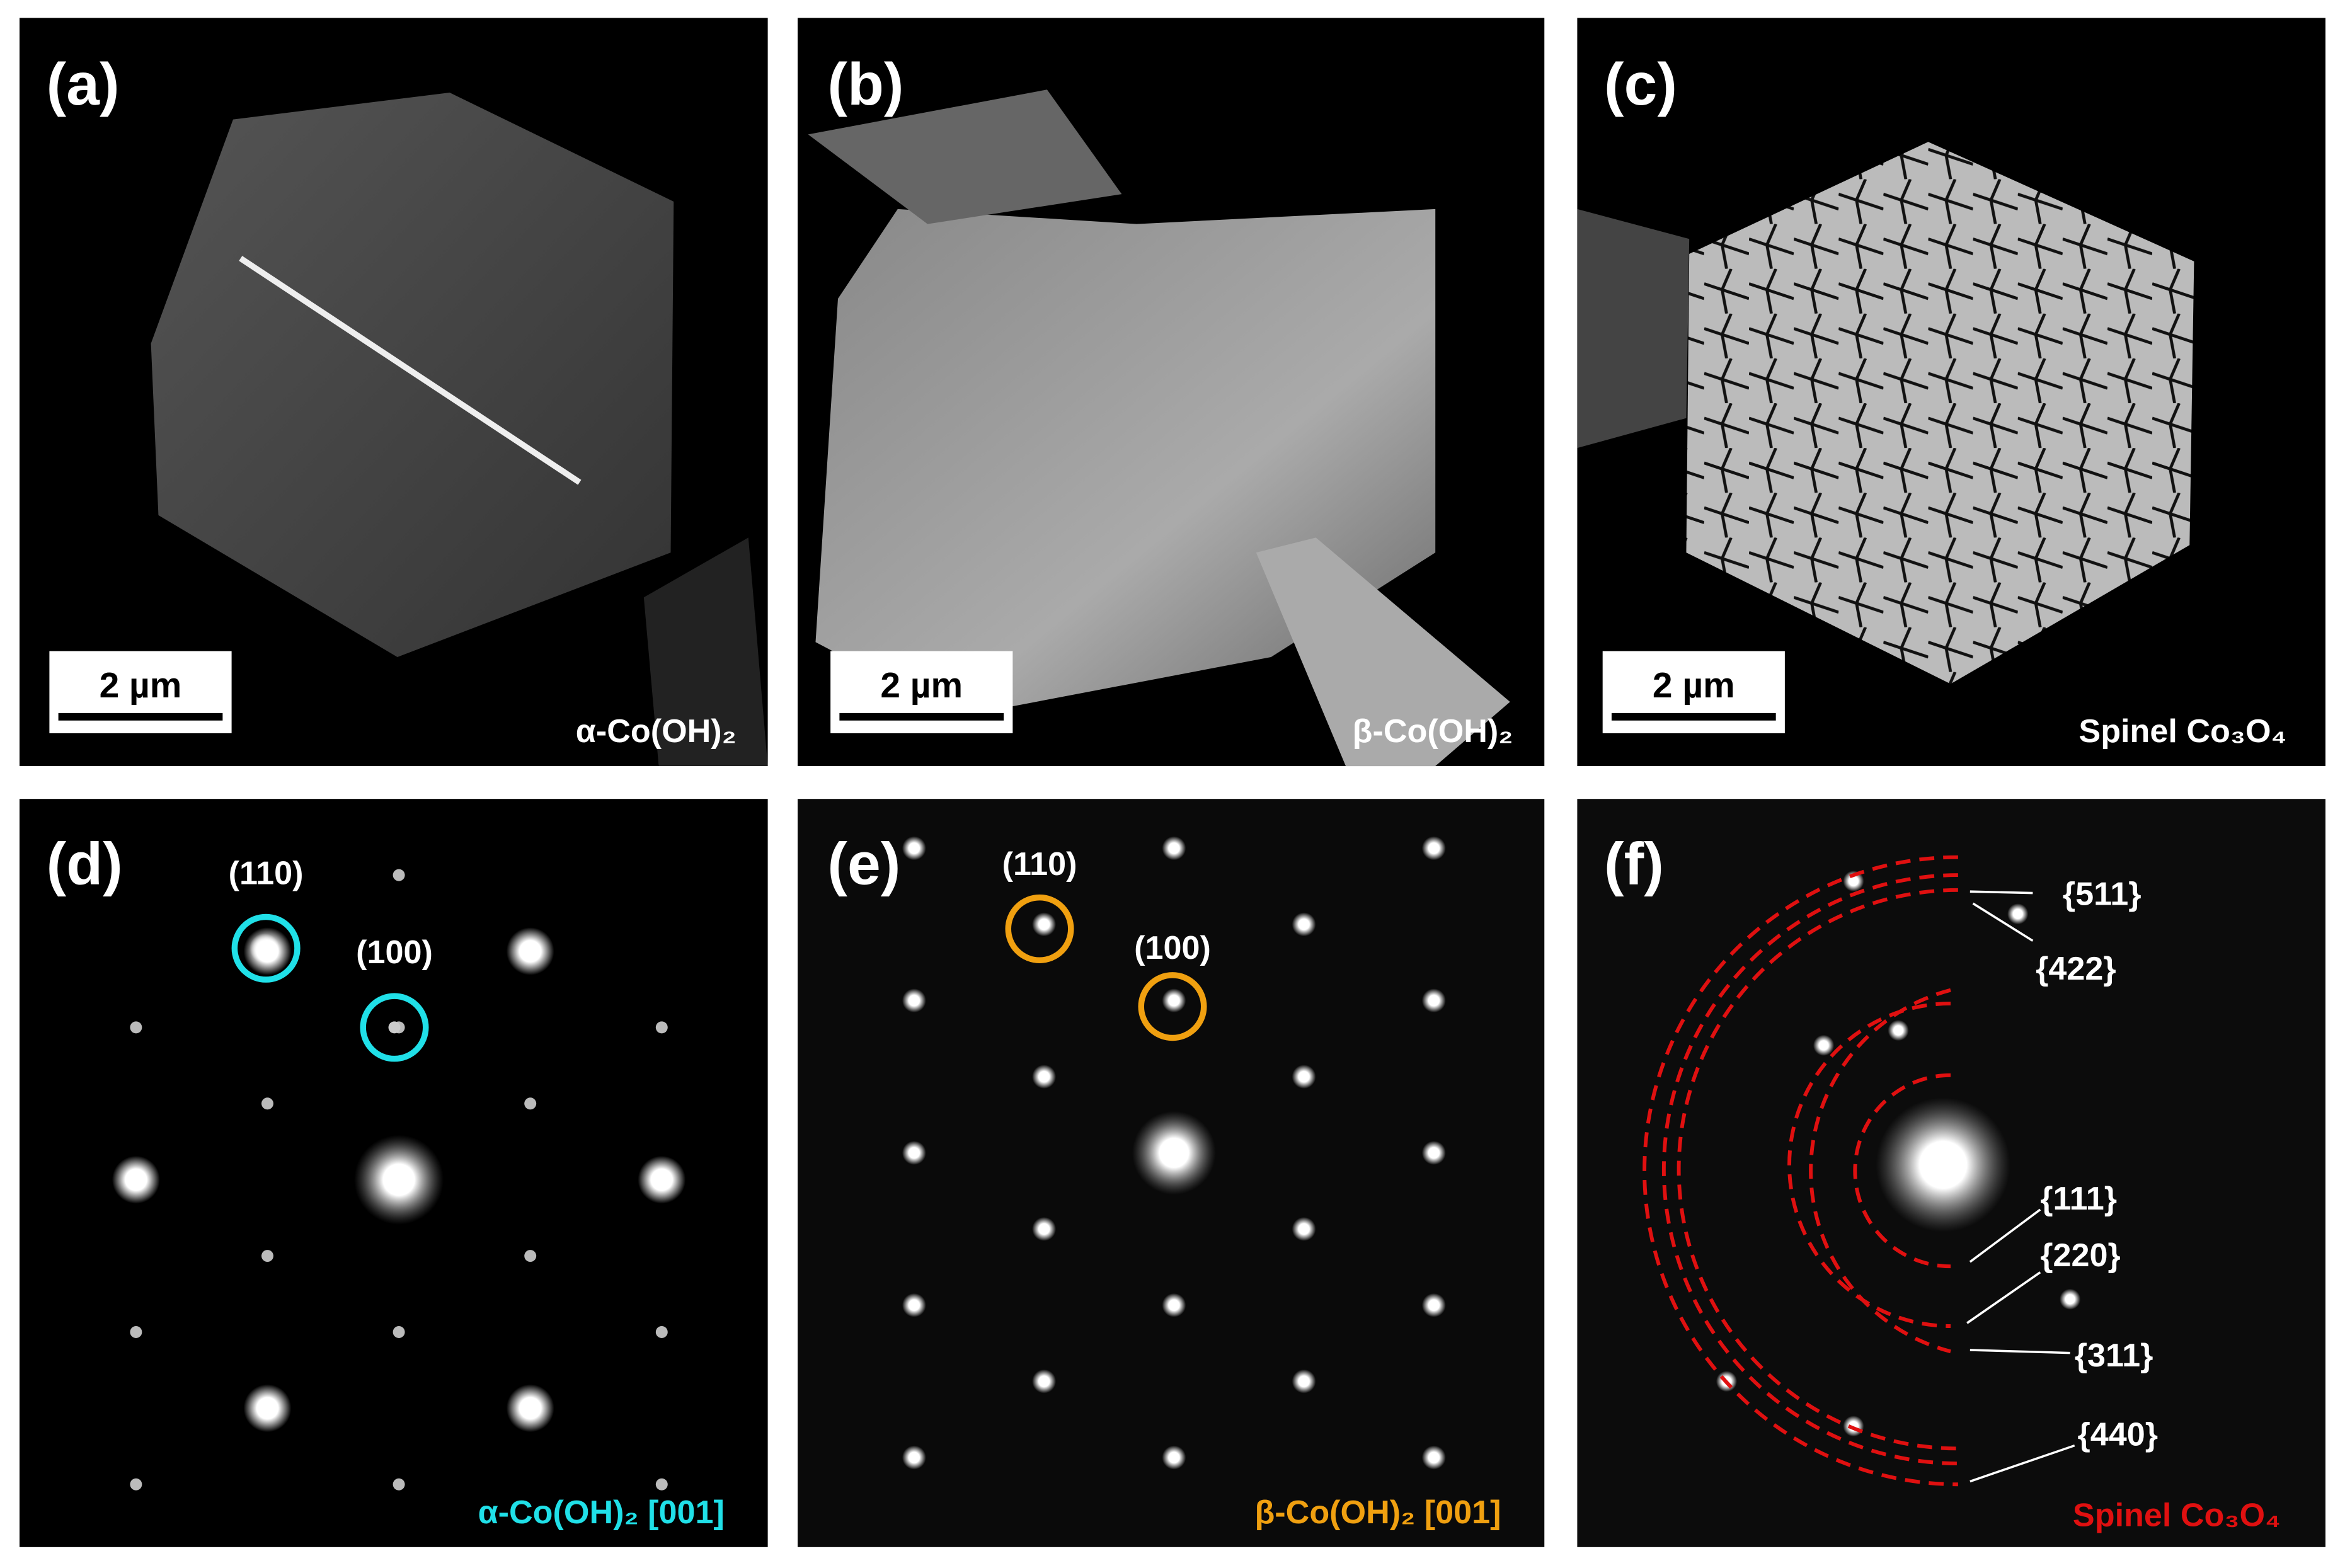 The height and width of the screenshot is (1568, 2345). What do you see at coordinates (1433, 731) in the screenshot?
I see `caption: β-Co(OH)₂` at bounding box center [1433, 731].